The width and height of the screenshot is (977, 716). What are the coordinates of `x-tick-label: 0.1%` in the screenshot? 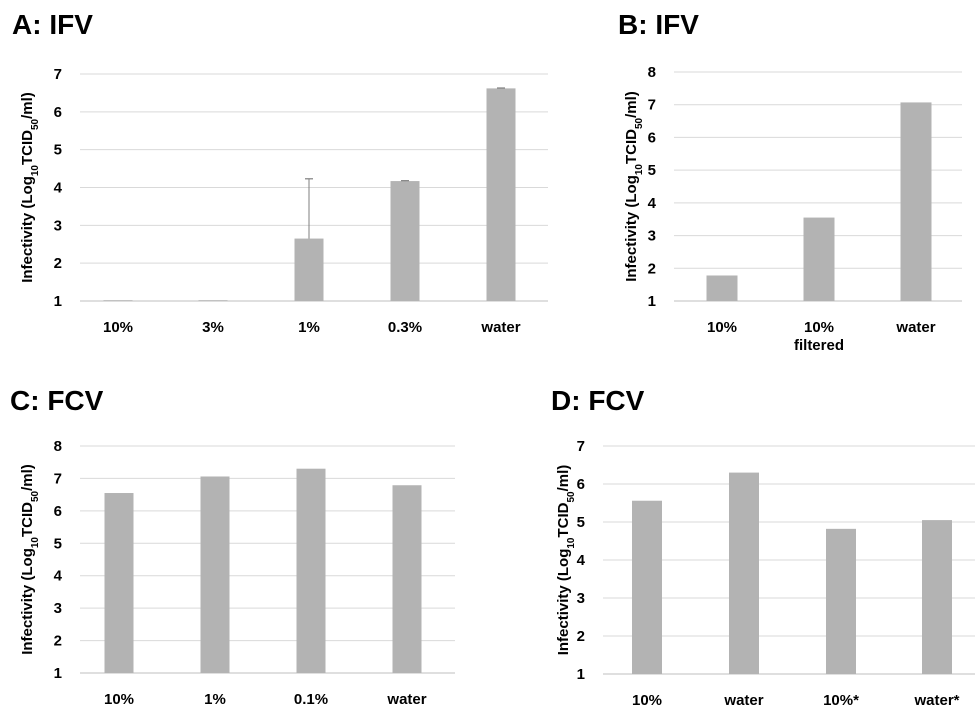 It's located at (311, 699).